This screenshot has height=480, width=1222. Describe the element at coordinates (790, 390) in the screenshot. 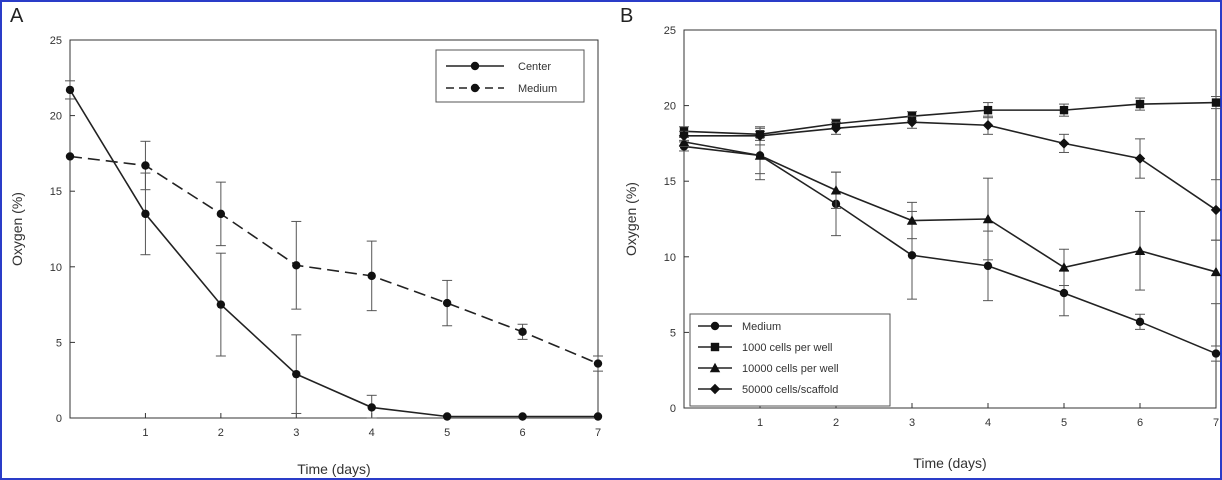

I see `panel-b-legend-label: 50000 cells/scaffold` at that location.